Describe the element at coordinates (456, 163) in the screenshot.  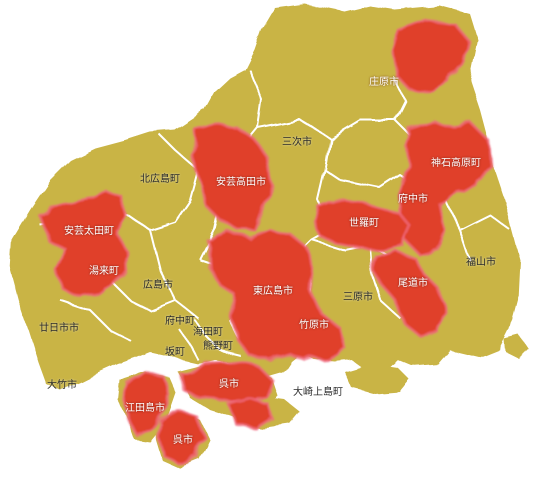
I see `label-jinsekikogen: 神石高原町` at that location.